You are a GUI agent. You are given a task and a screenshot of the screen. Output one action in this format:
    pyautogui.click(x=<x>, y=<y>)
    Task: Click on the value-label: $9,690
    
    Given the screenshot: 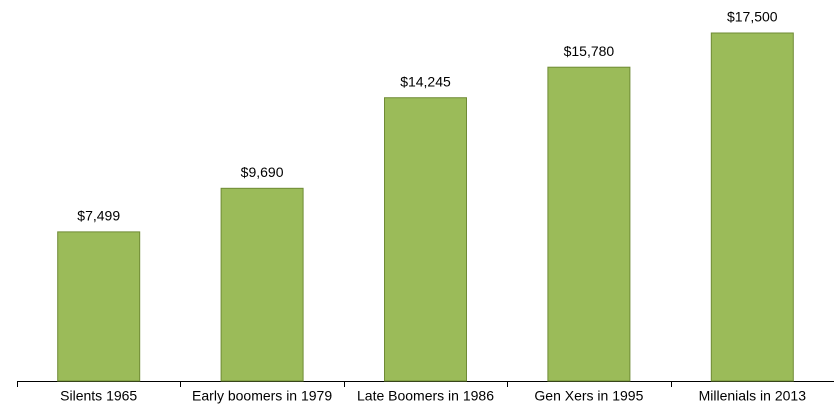 What is the action you would take?
    pyautogui.click(x=262, y=172)
    